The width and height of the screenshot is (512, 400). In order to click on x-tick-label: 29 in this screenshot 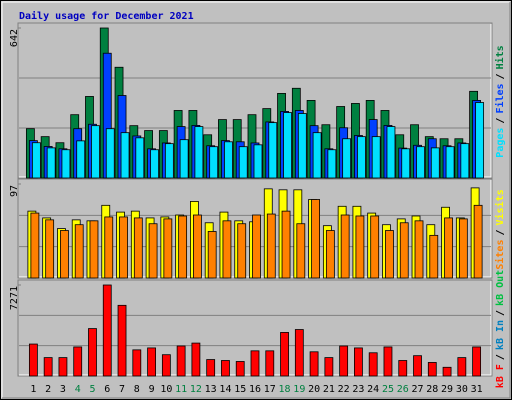, I will do `click(447, 389)`.